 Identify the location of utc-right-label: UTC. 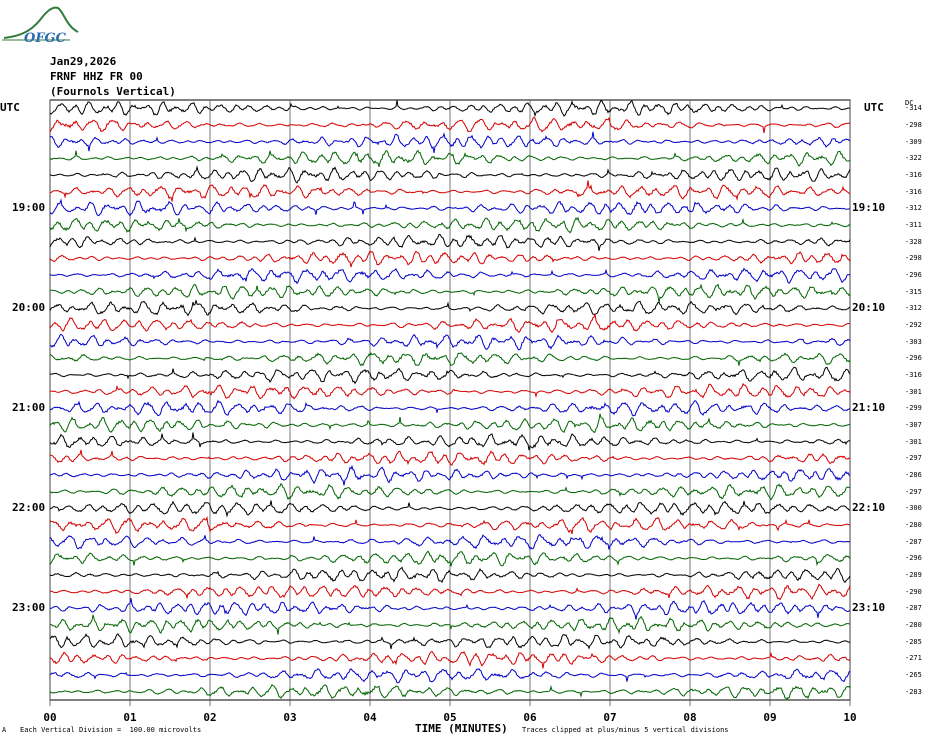
(874, 107).